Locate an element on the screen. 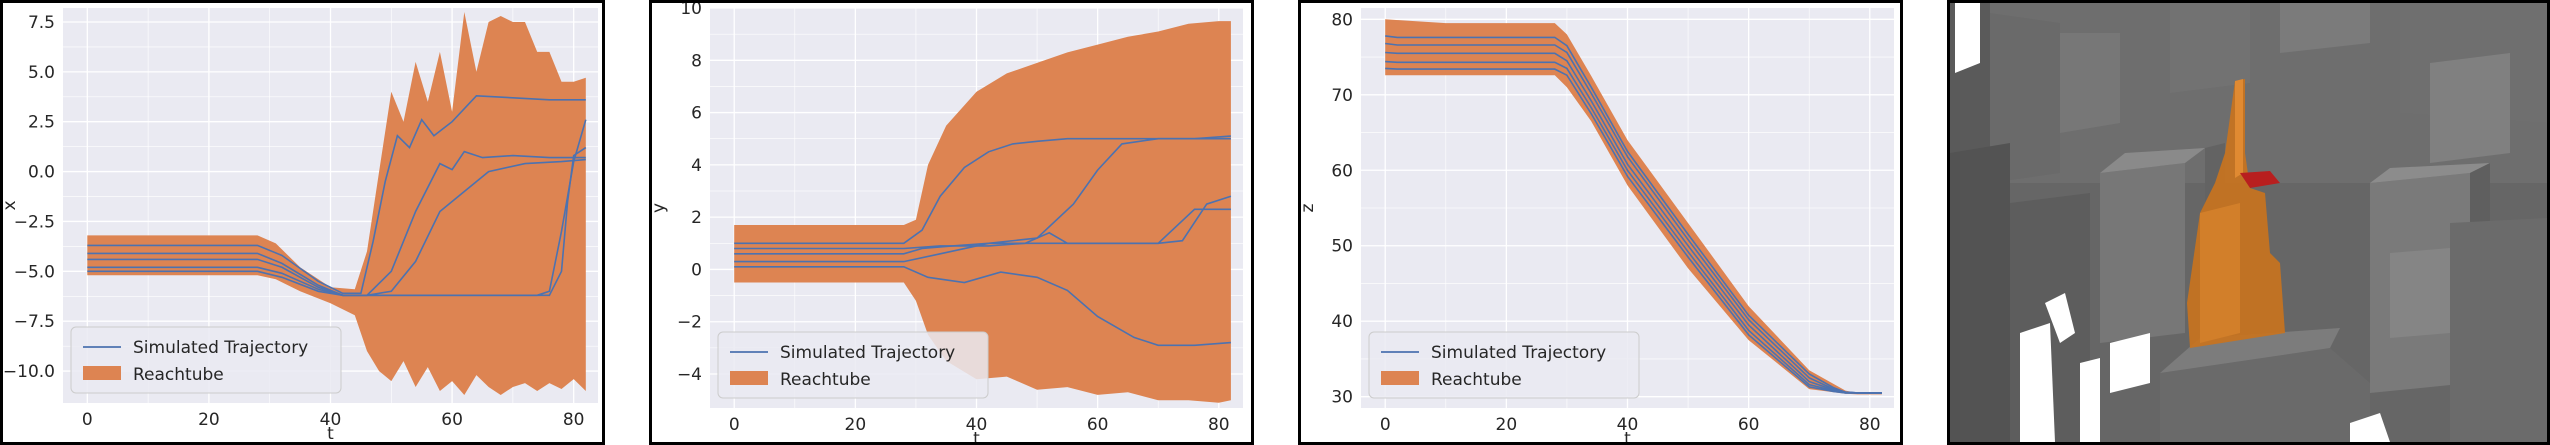  y-tick-label: −2 is located at coordinates (689, 323).